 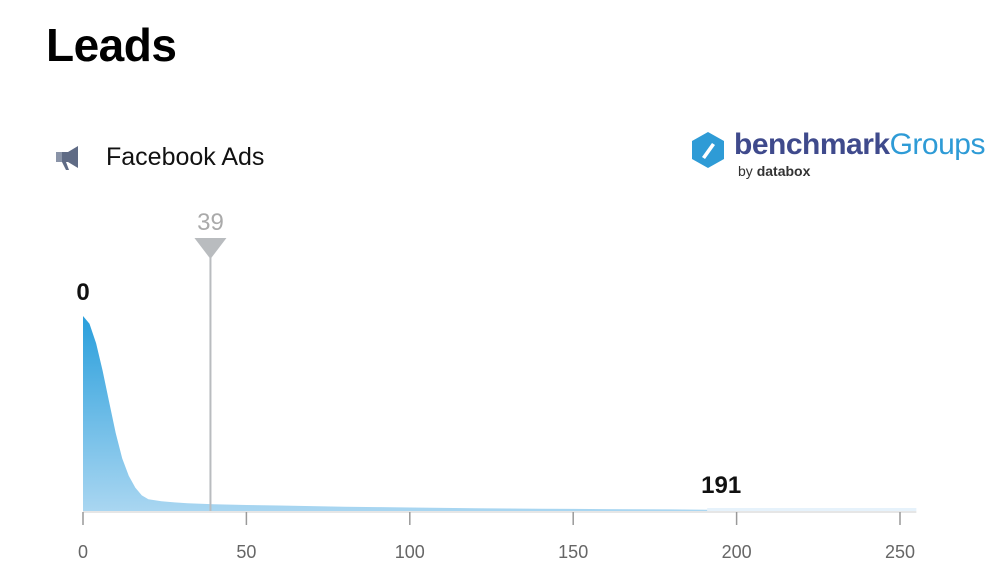 What do you see at coordinates (812, 144) in the screenshot?
I see `logo-benchmark-text: benchmark` at bounding box center [812, 144].